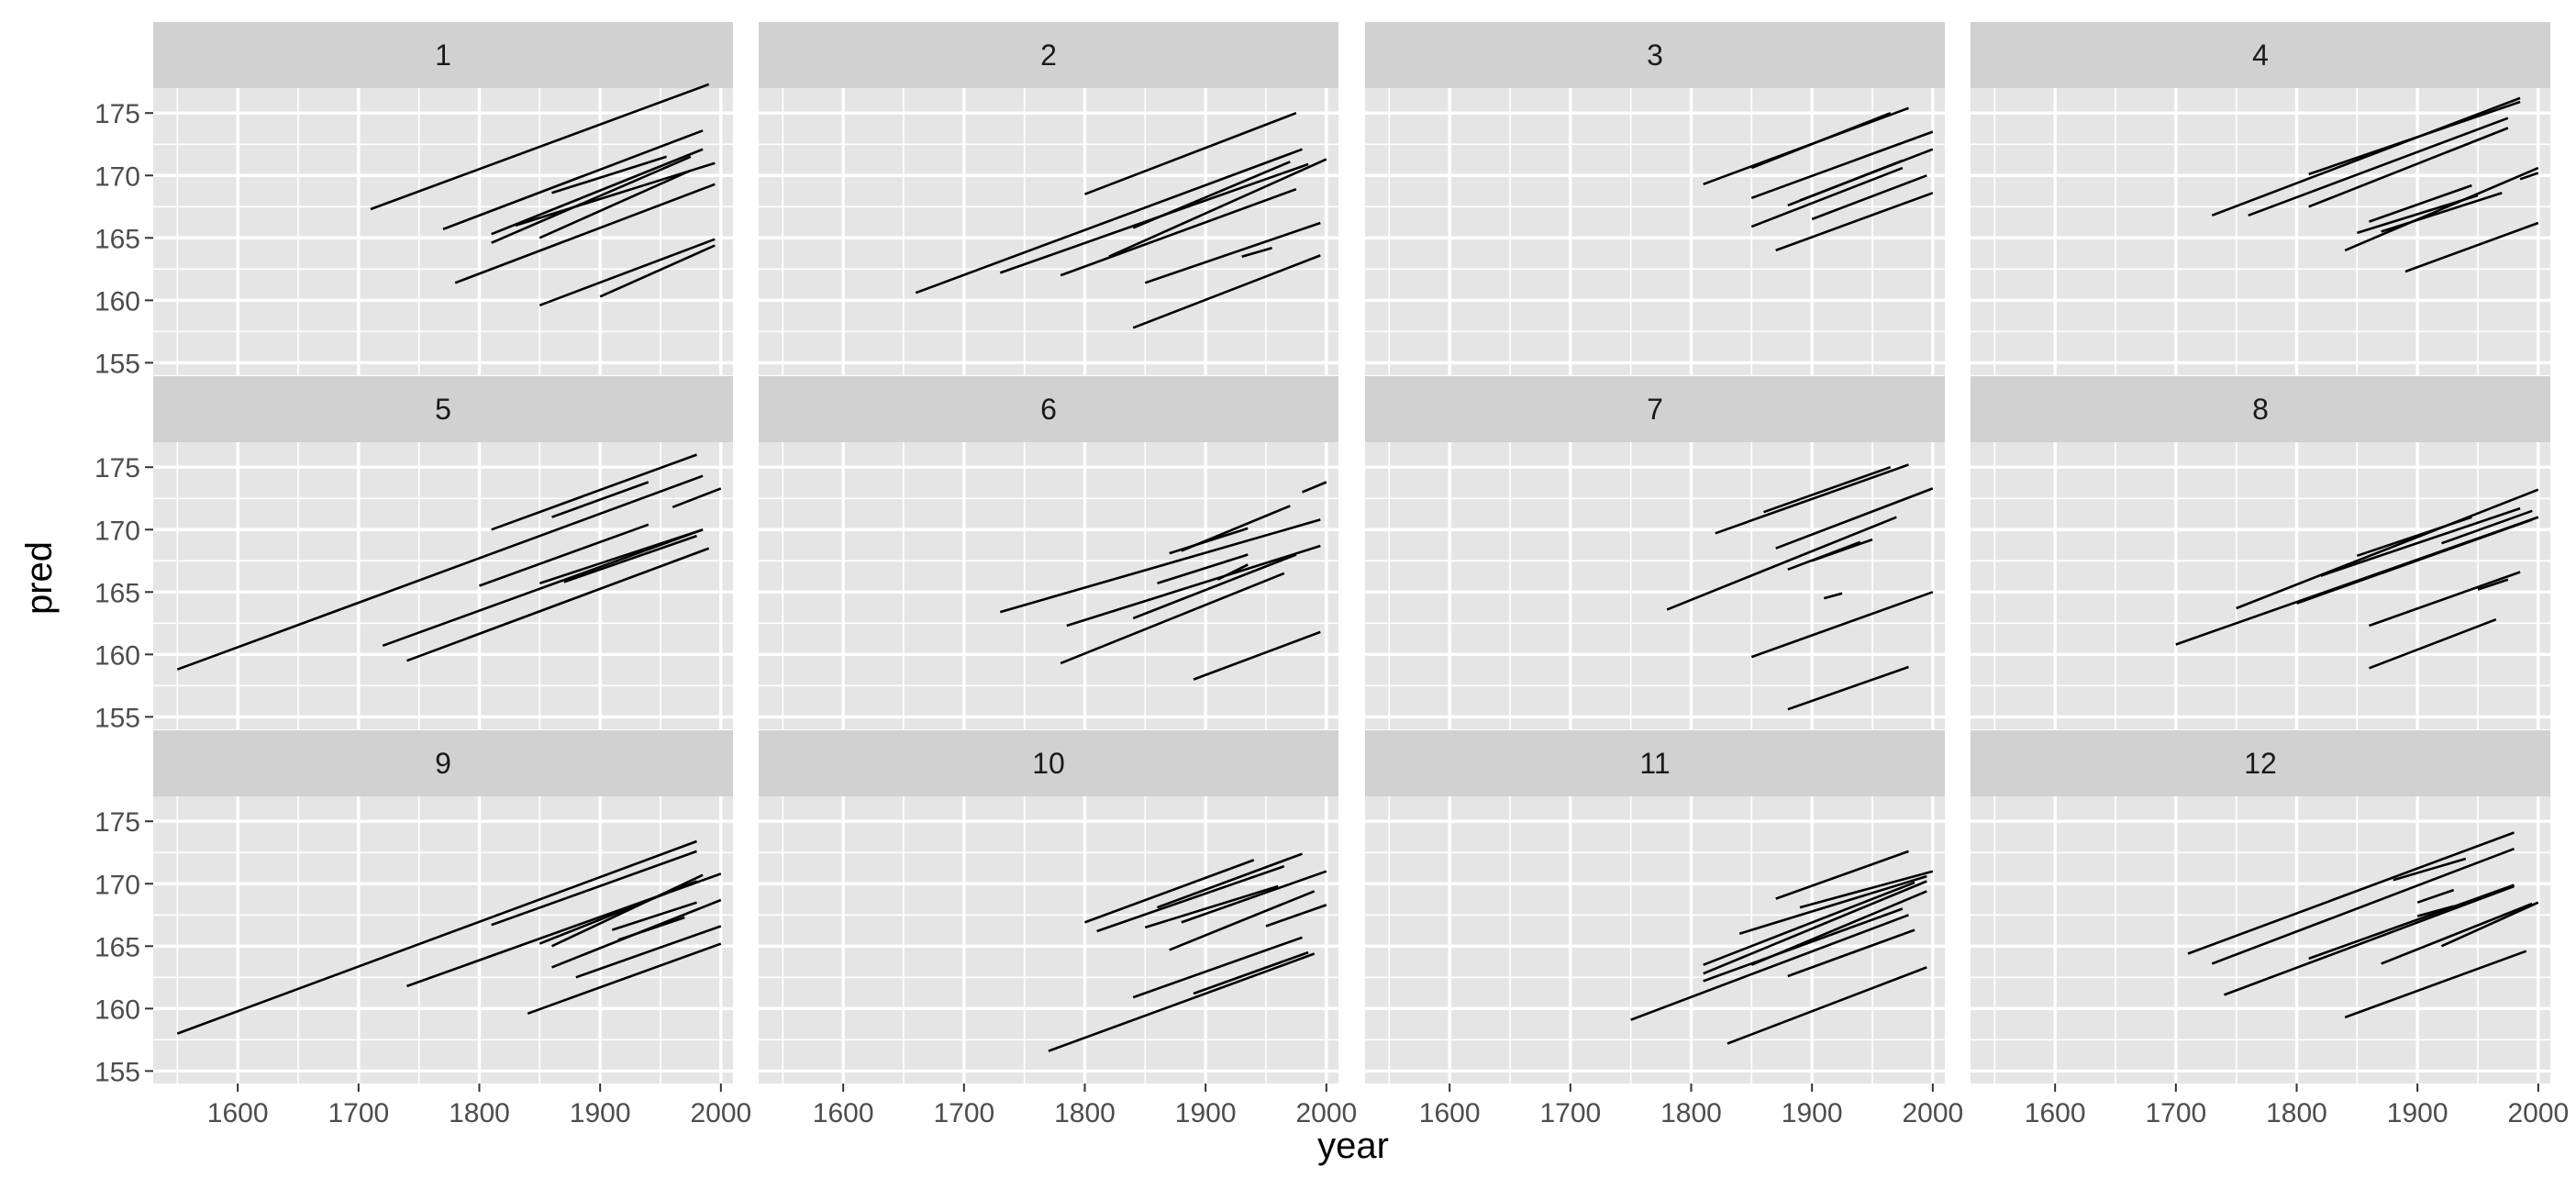  I want to click on facet-strip-label: 10, so click(1048, 763).